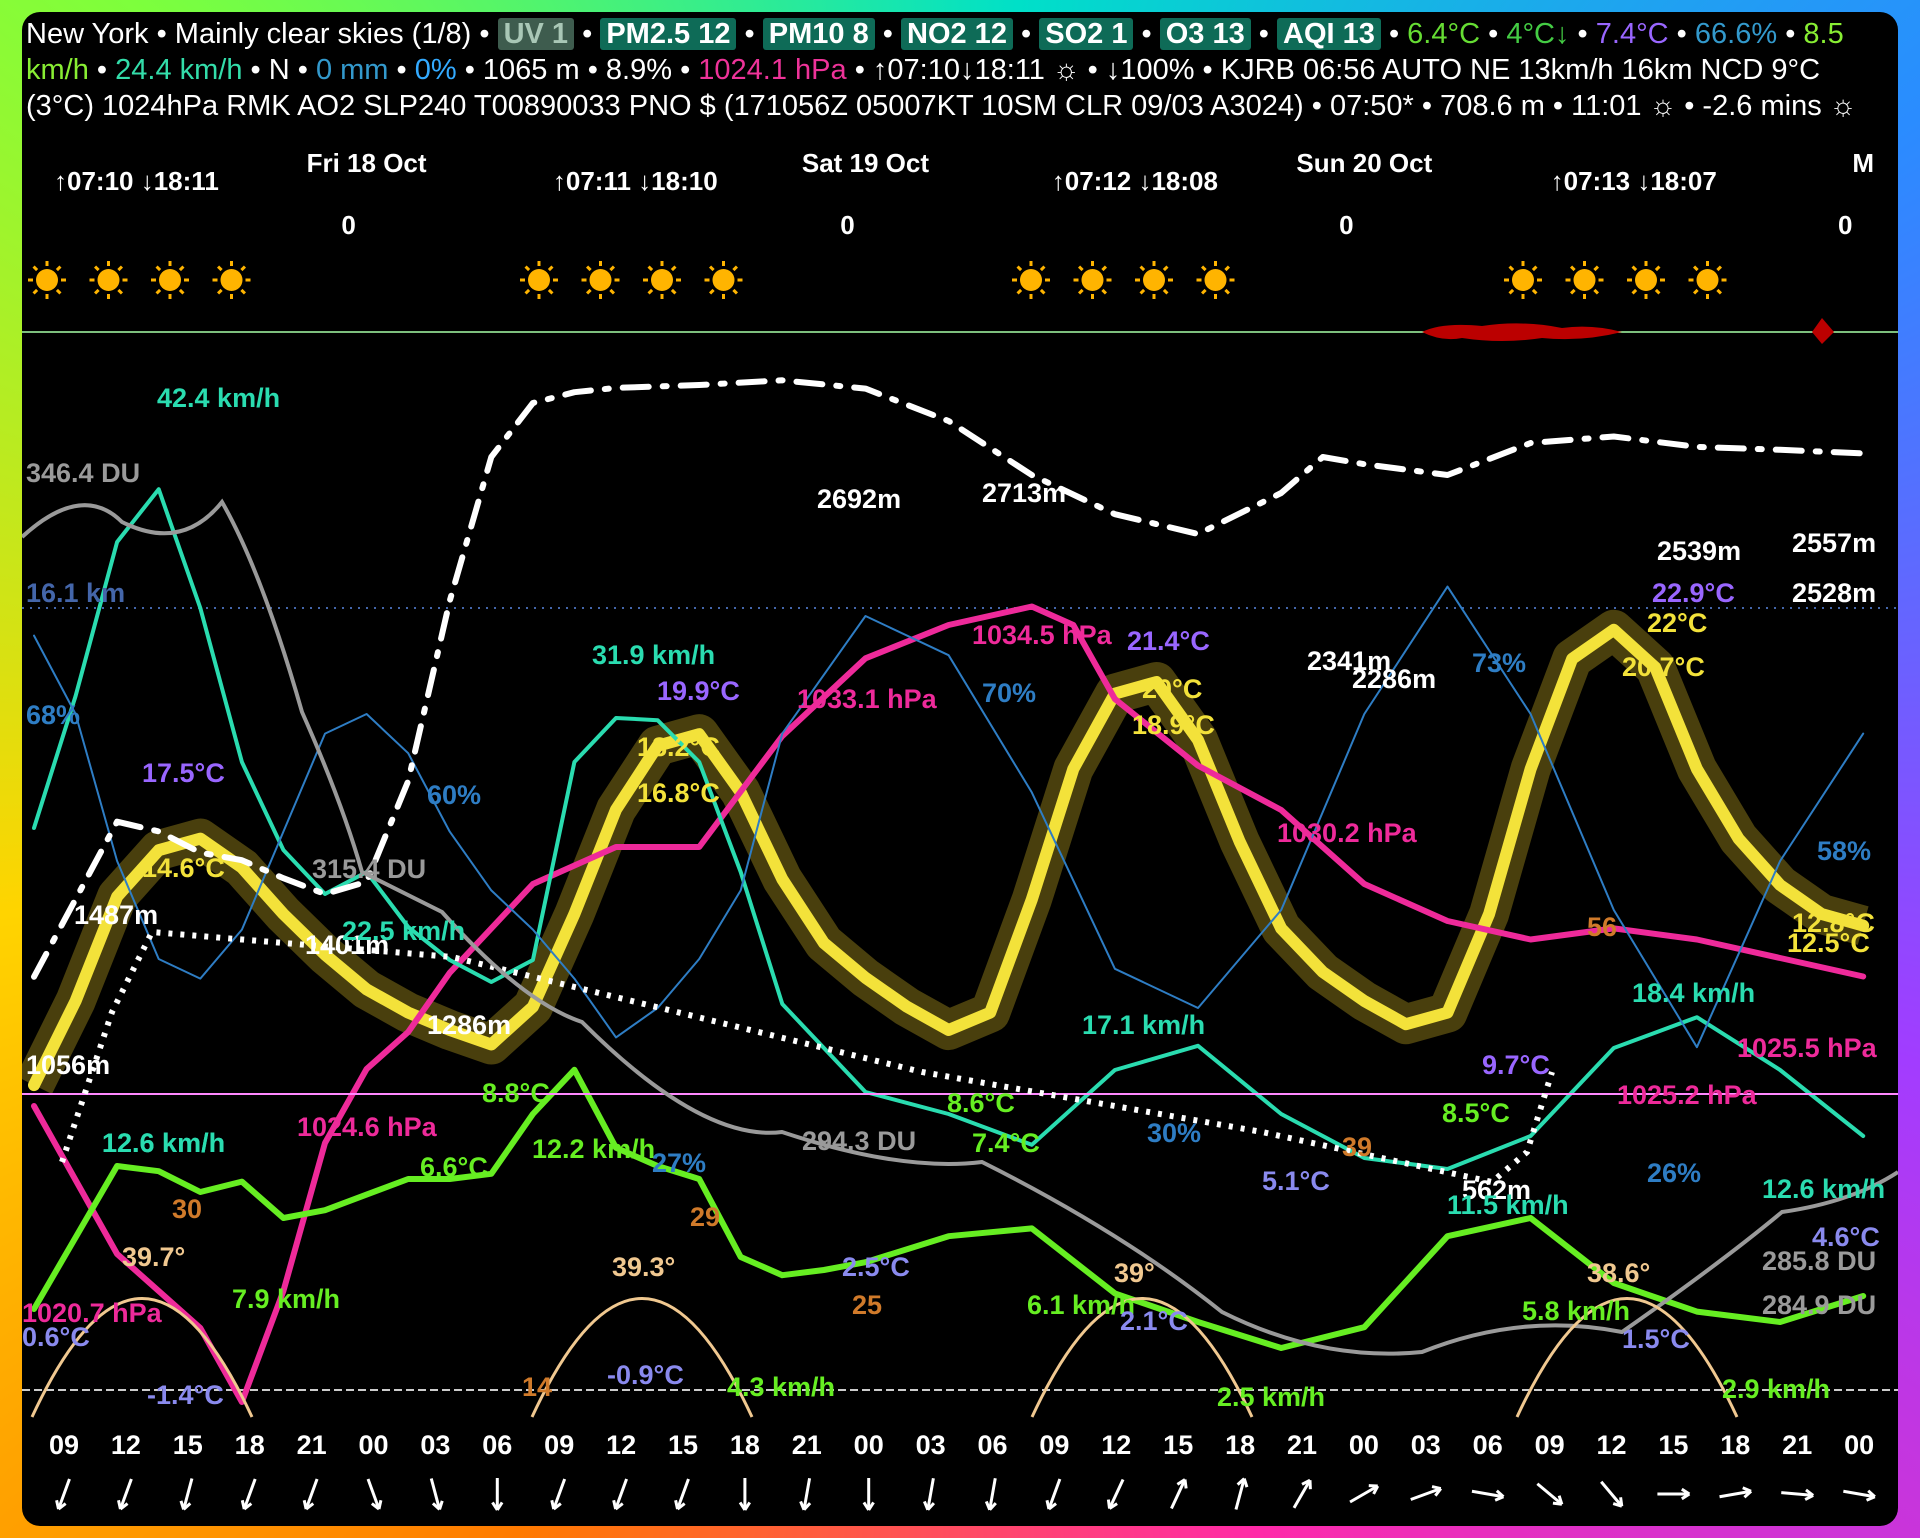  Describe the element at coordinates (1346, 225) in the screenshot. I see `precip-total: 0` at that location.